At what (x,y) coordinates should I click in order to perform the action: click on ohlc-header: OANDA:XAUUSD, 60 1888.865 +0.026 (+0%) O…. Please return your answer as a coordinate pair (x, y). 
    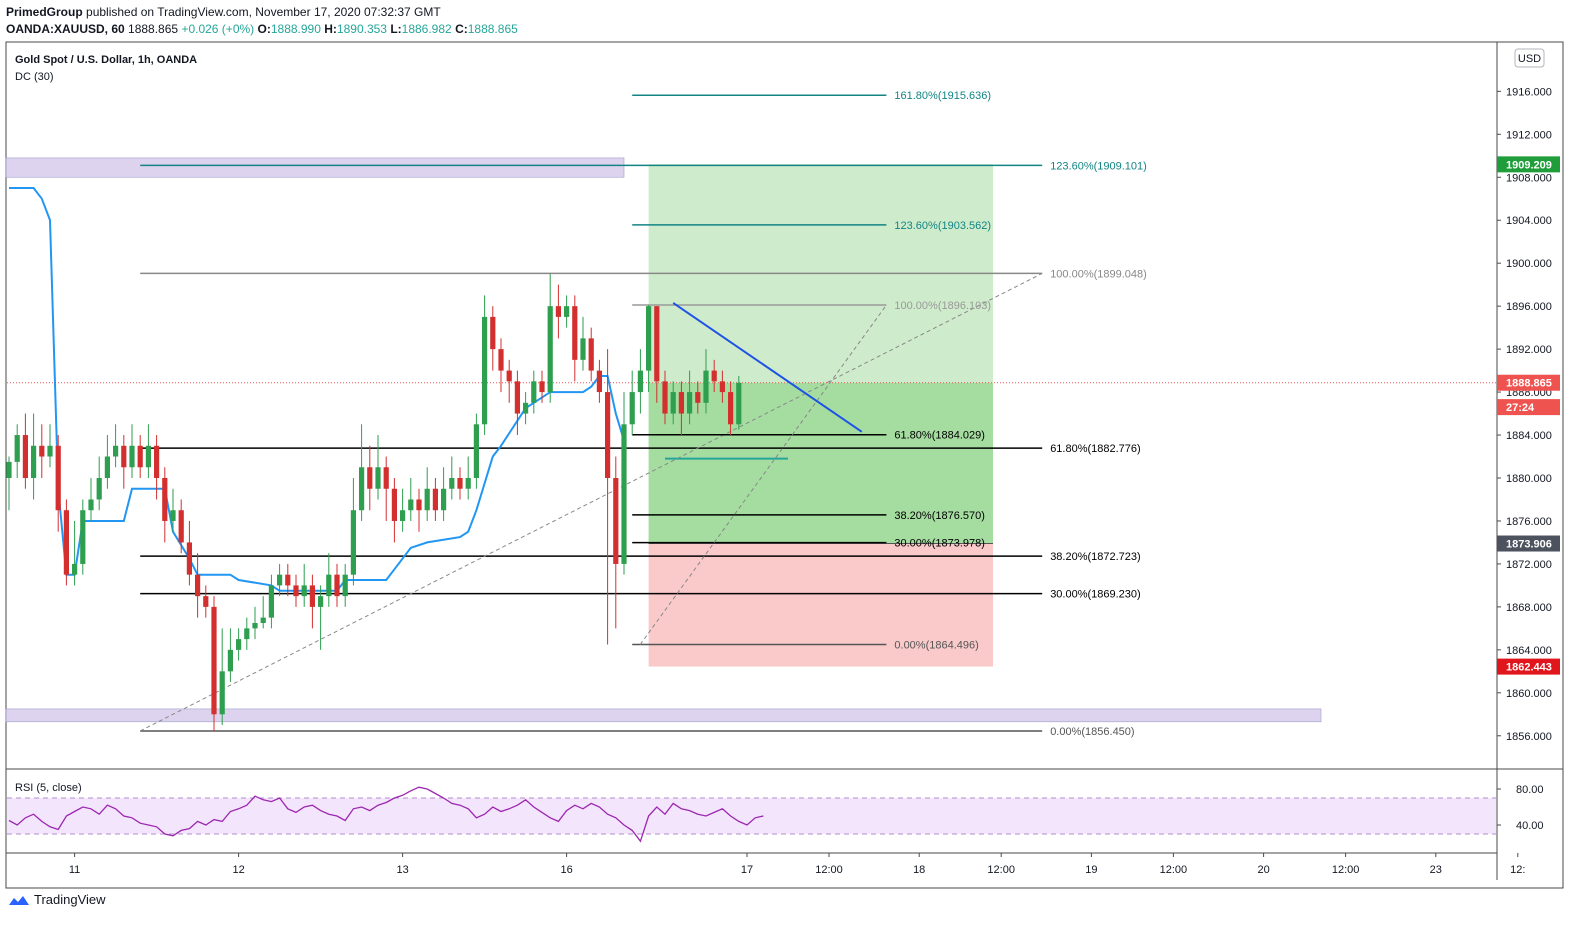
    Looking at the image, I should click on (262, 29).